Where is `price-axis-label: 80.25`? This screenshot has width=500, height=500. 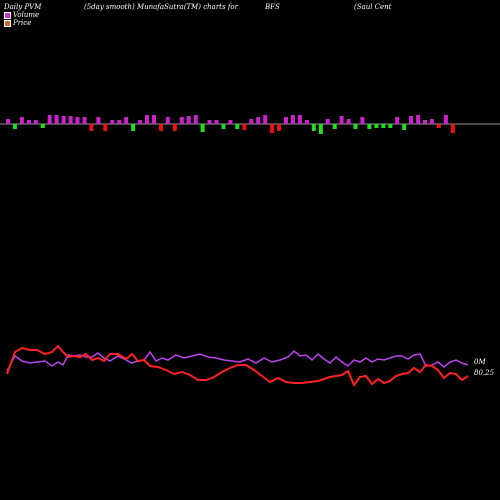 price-axis-label: 80.25 is located at coordinates (484, 373).